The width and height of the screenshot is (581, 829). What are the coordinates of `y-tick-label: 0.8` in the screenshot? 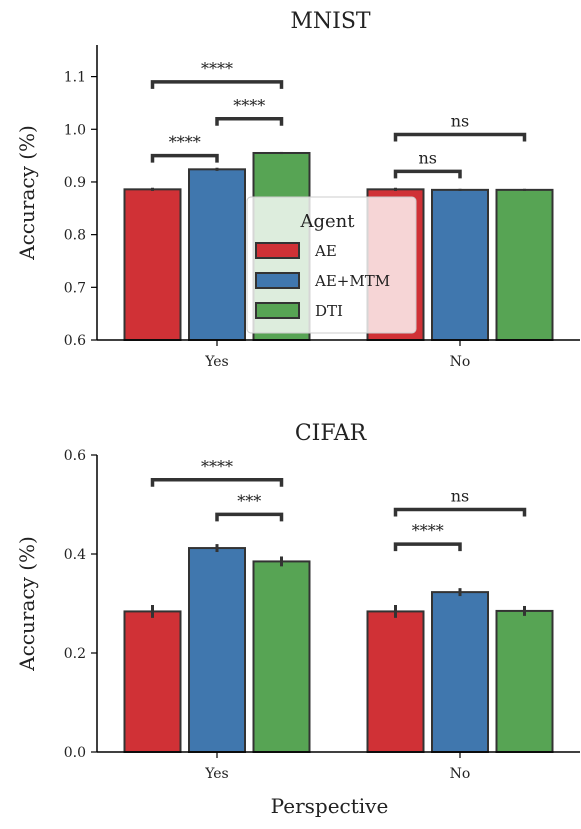 It's located at (75, 236).